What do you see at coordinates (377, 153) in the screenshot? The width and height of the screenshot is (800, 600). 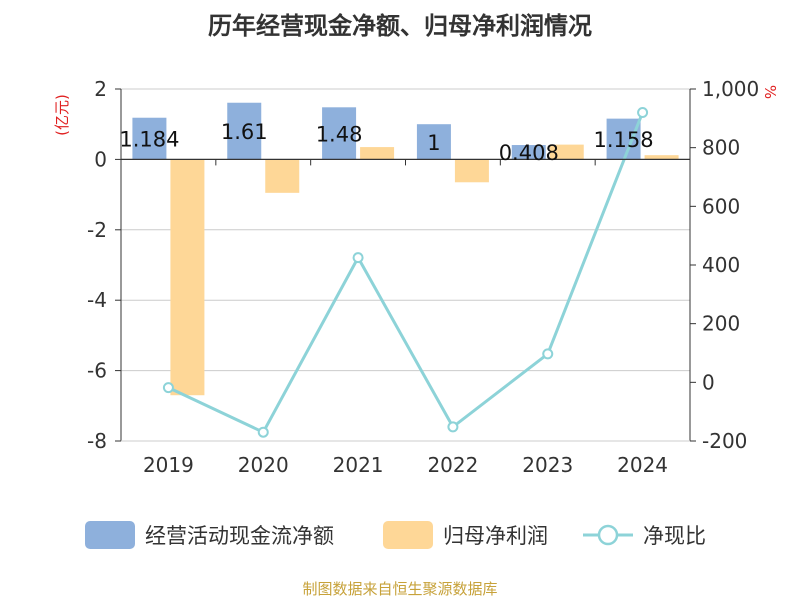 I see `bar-netprofit-2021` at bounding box center [377, 153].